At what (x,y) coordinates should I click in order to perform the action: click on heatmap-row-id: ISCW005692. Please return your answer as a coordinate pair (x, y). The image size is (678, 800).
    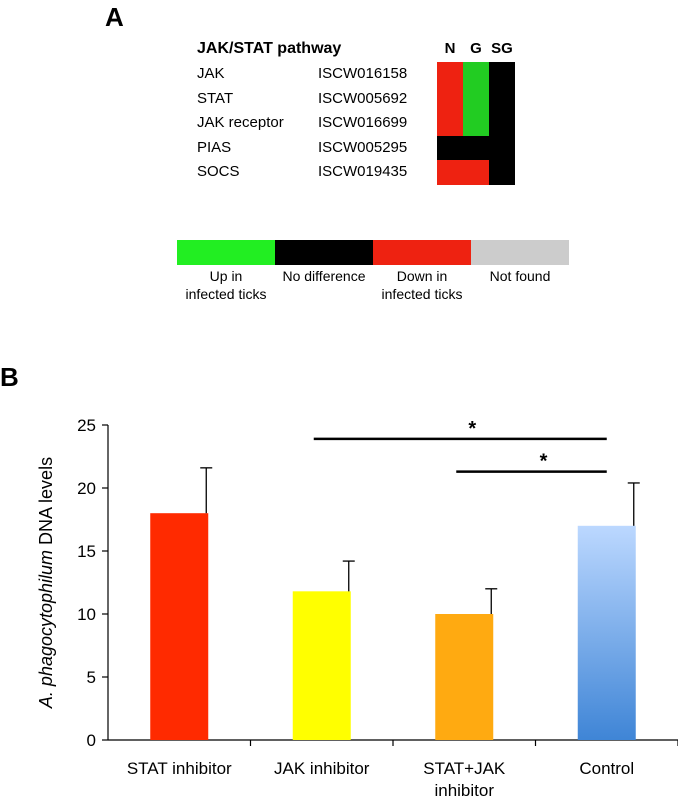
    Looking at the image, I should click on (363, 98).